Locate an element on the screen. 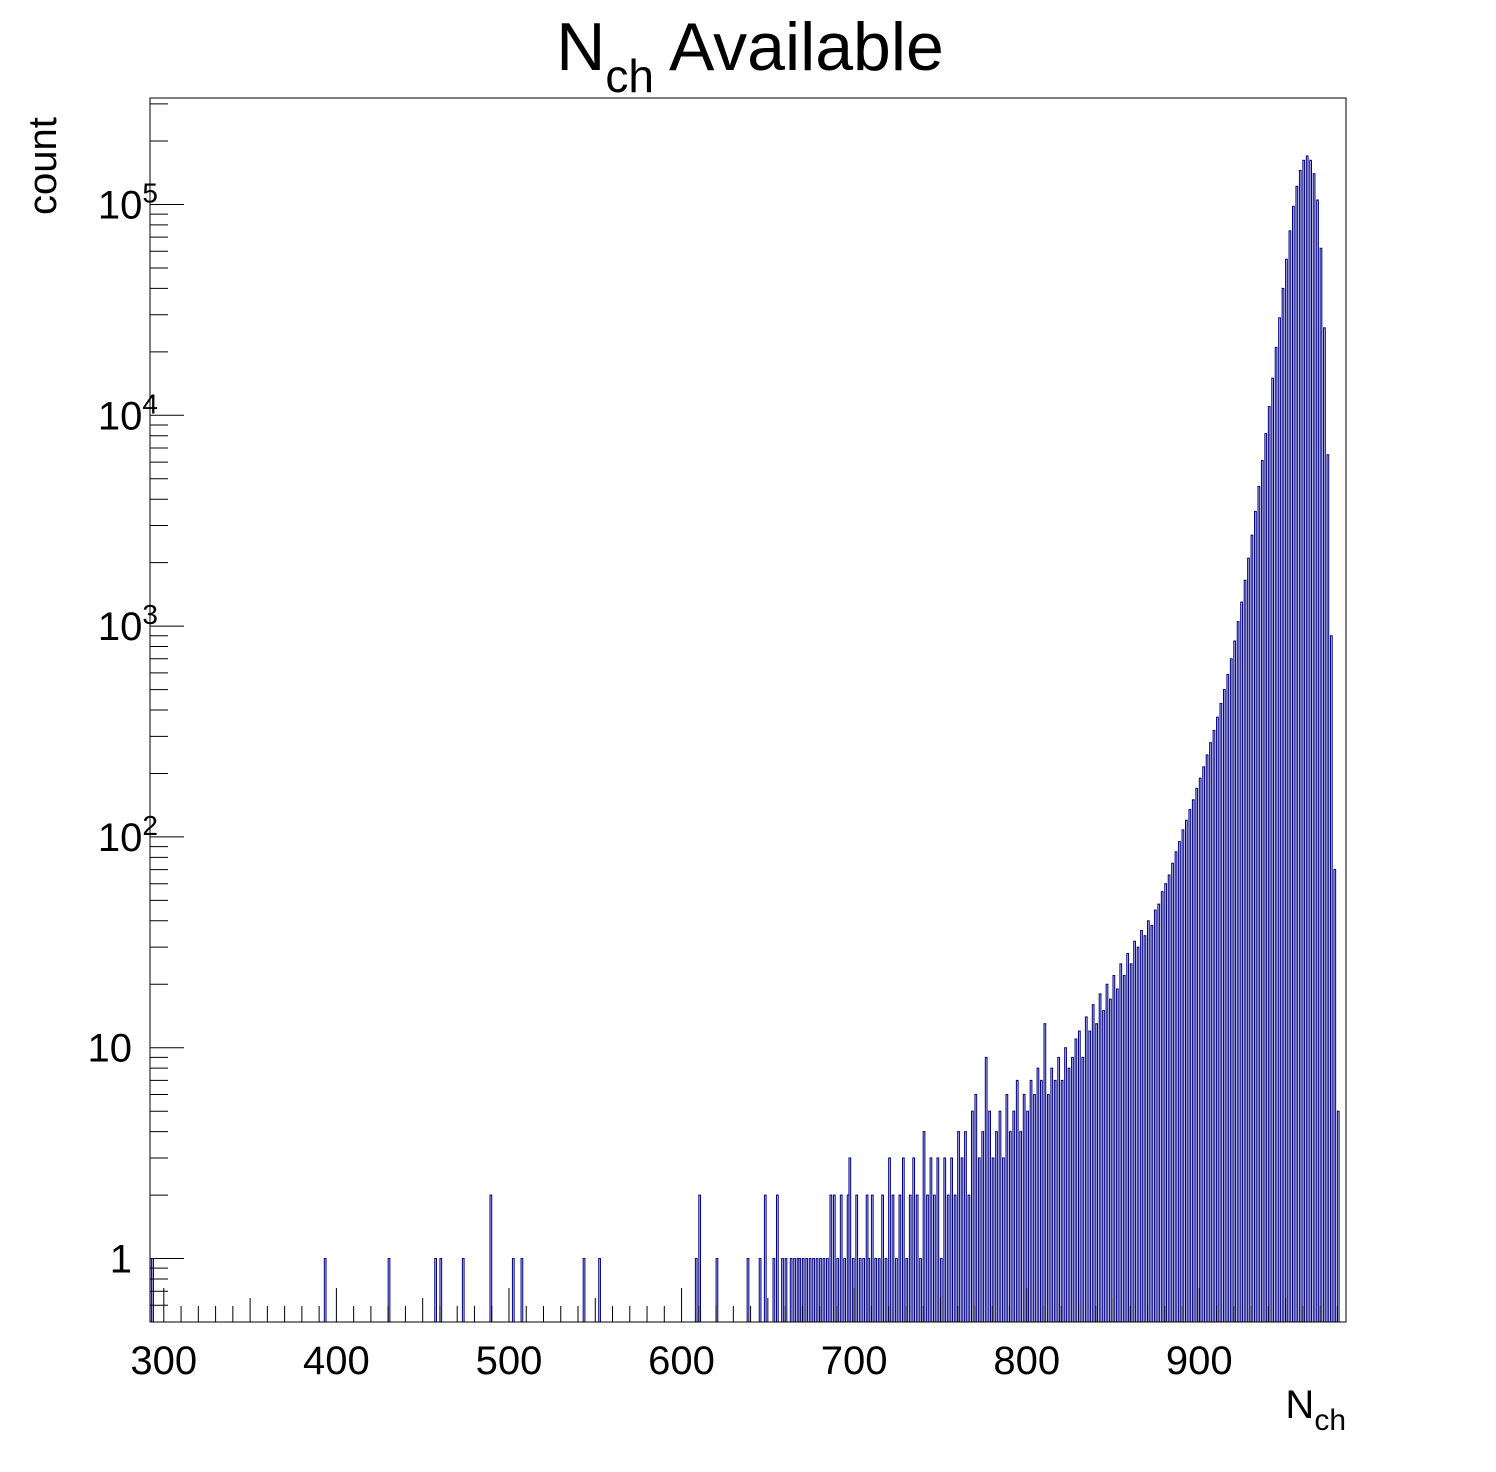  y-tick-label: 10 is located at coordinates (110, 1049).